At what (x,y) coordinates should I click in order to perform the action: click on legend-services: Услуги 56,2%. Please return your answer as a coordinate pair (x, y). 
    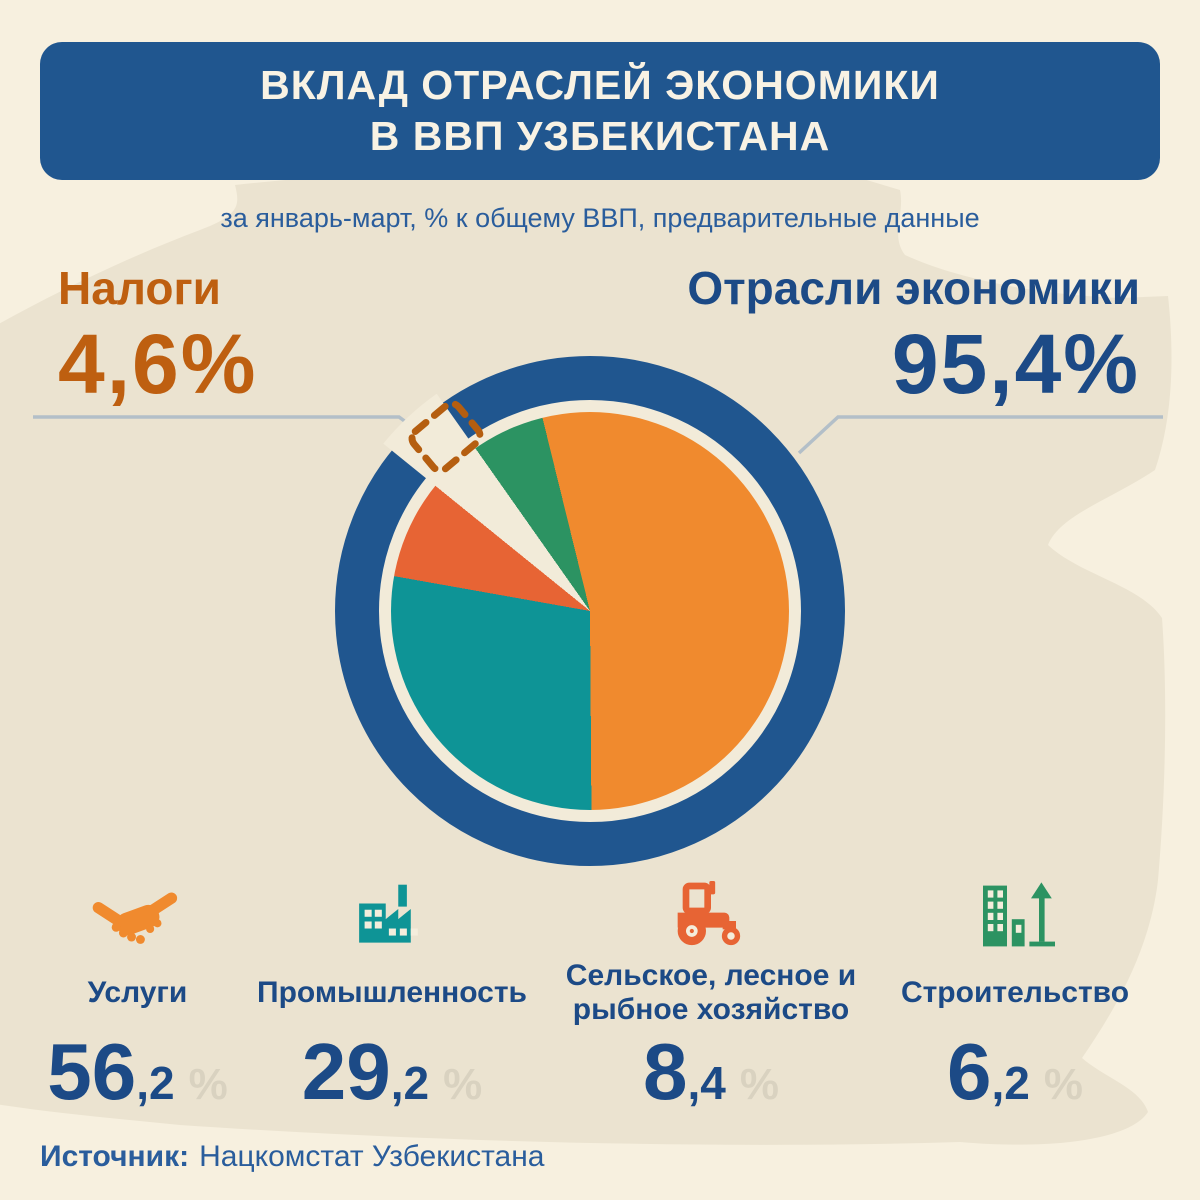
    Looking at the image, I should click on (137, 994).